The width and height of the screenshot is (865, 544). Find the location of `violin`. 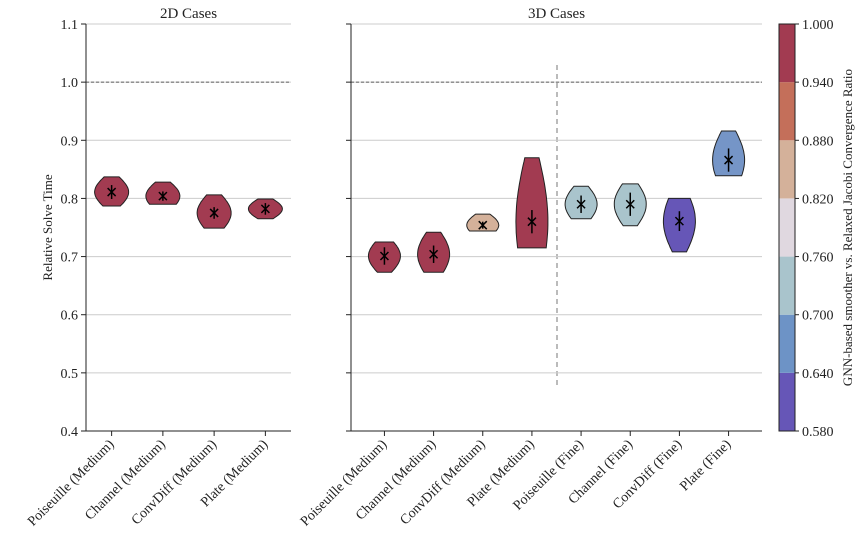

violin is located at coordinates (532, 203).